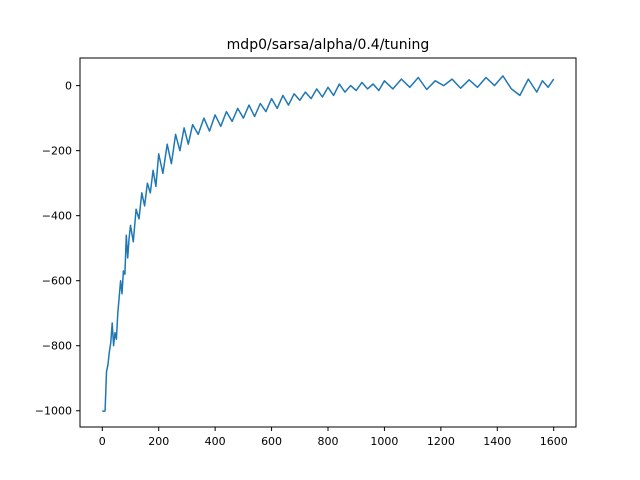 The width and height of the screenshot is (640, 480). Describe the element at coordinates (57, 216) in the screenshot. I see `y-tick-label: −400` at that location.